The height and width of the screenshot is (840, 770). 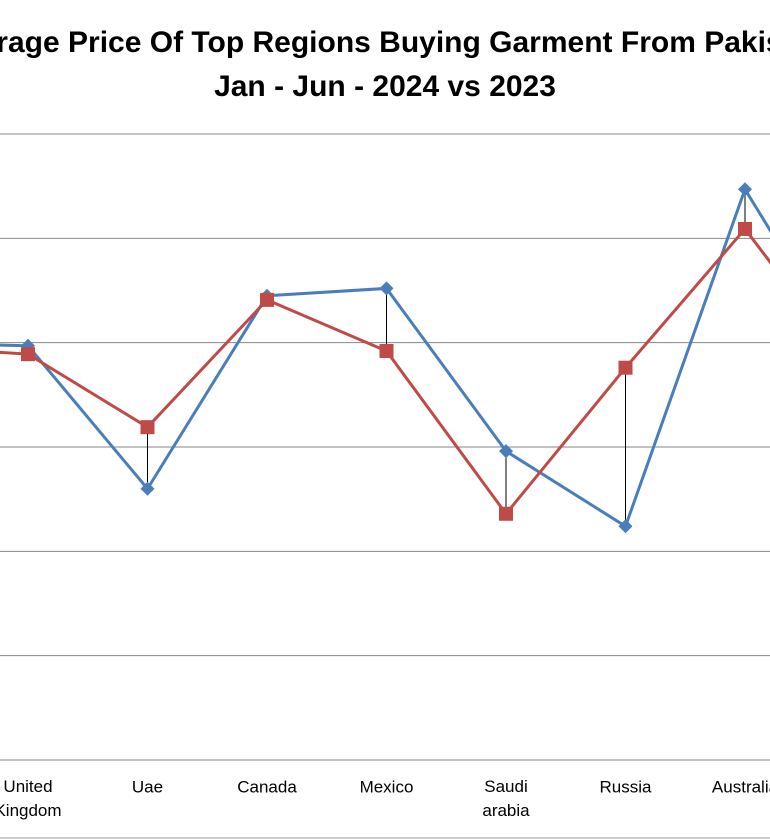 What do you see at coordinates (385, 86) in the screenshot?
I see `chart-subtitle: Jan - Jun - 2024 vs 2023` at bounding box center [385, 86].